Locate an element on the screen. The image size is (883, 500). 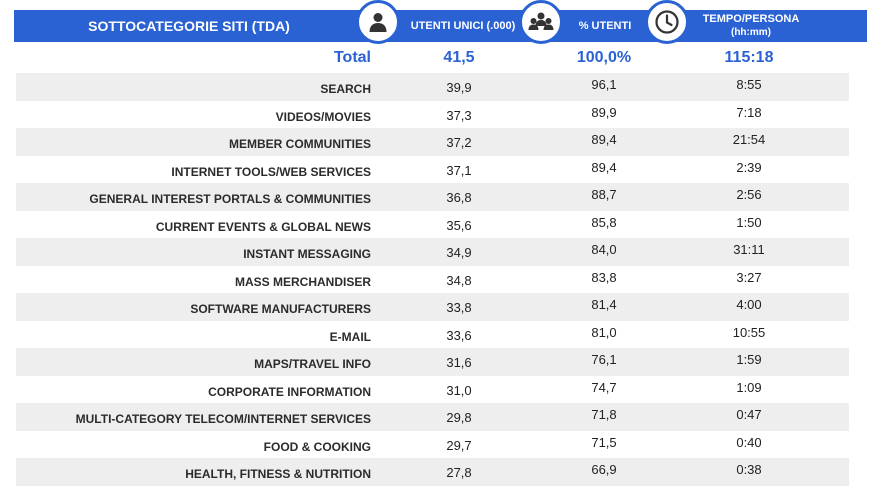
row-unique-users: 34,8 is located at coordinates (459, 280).